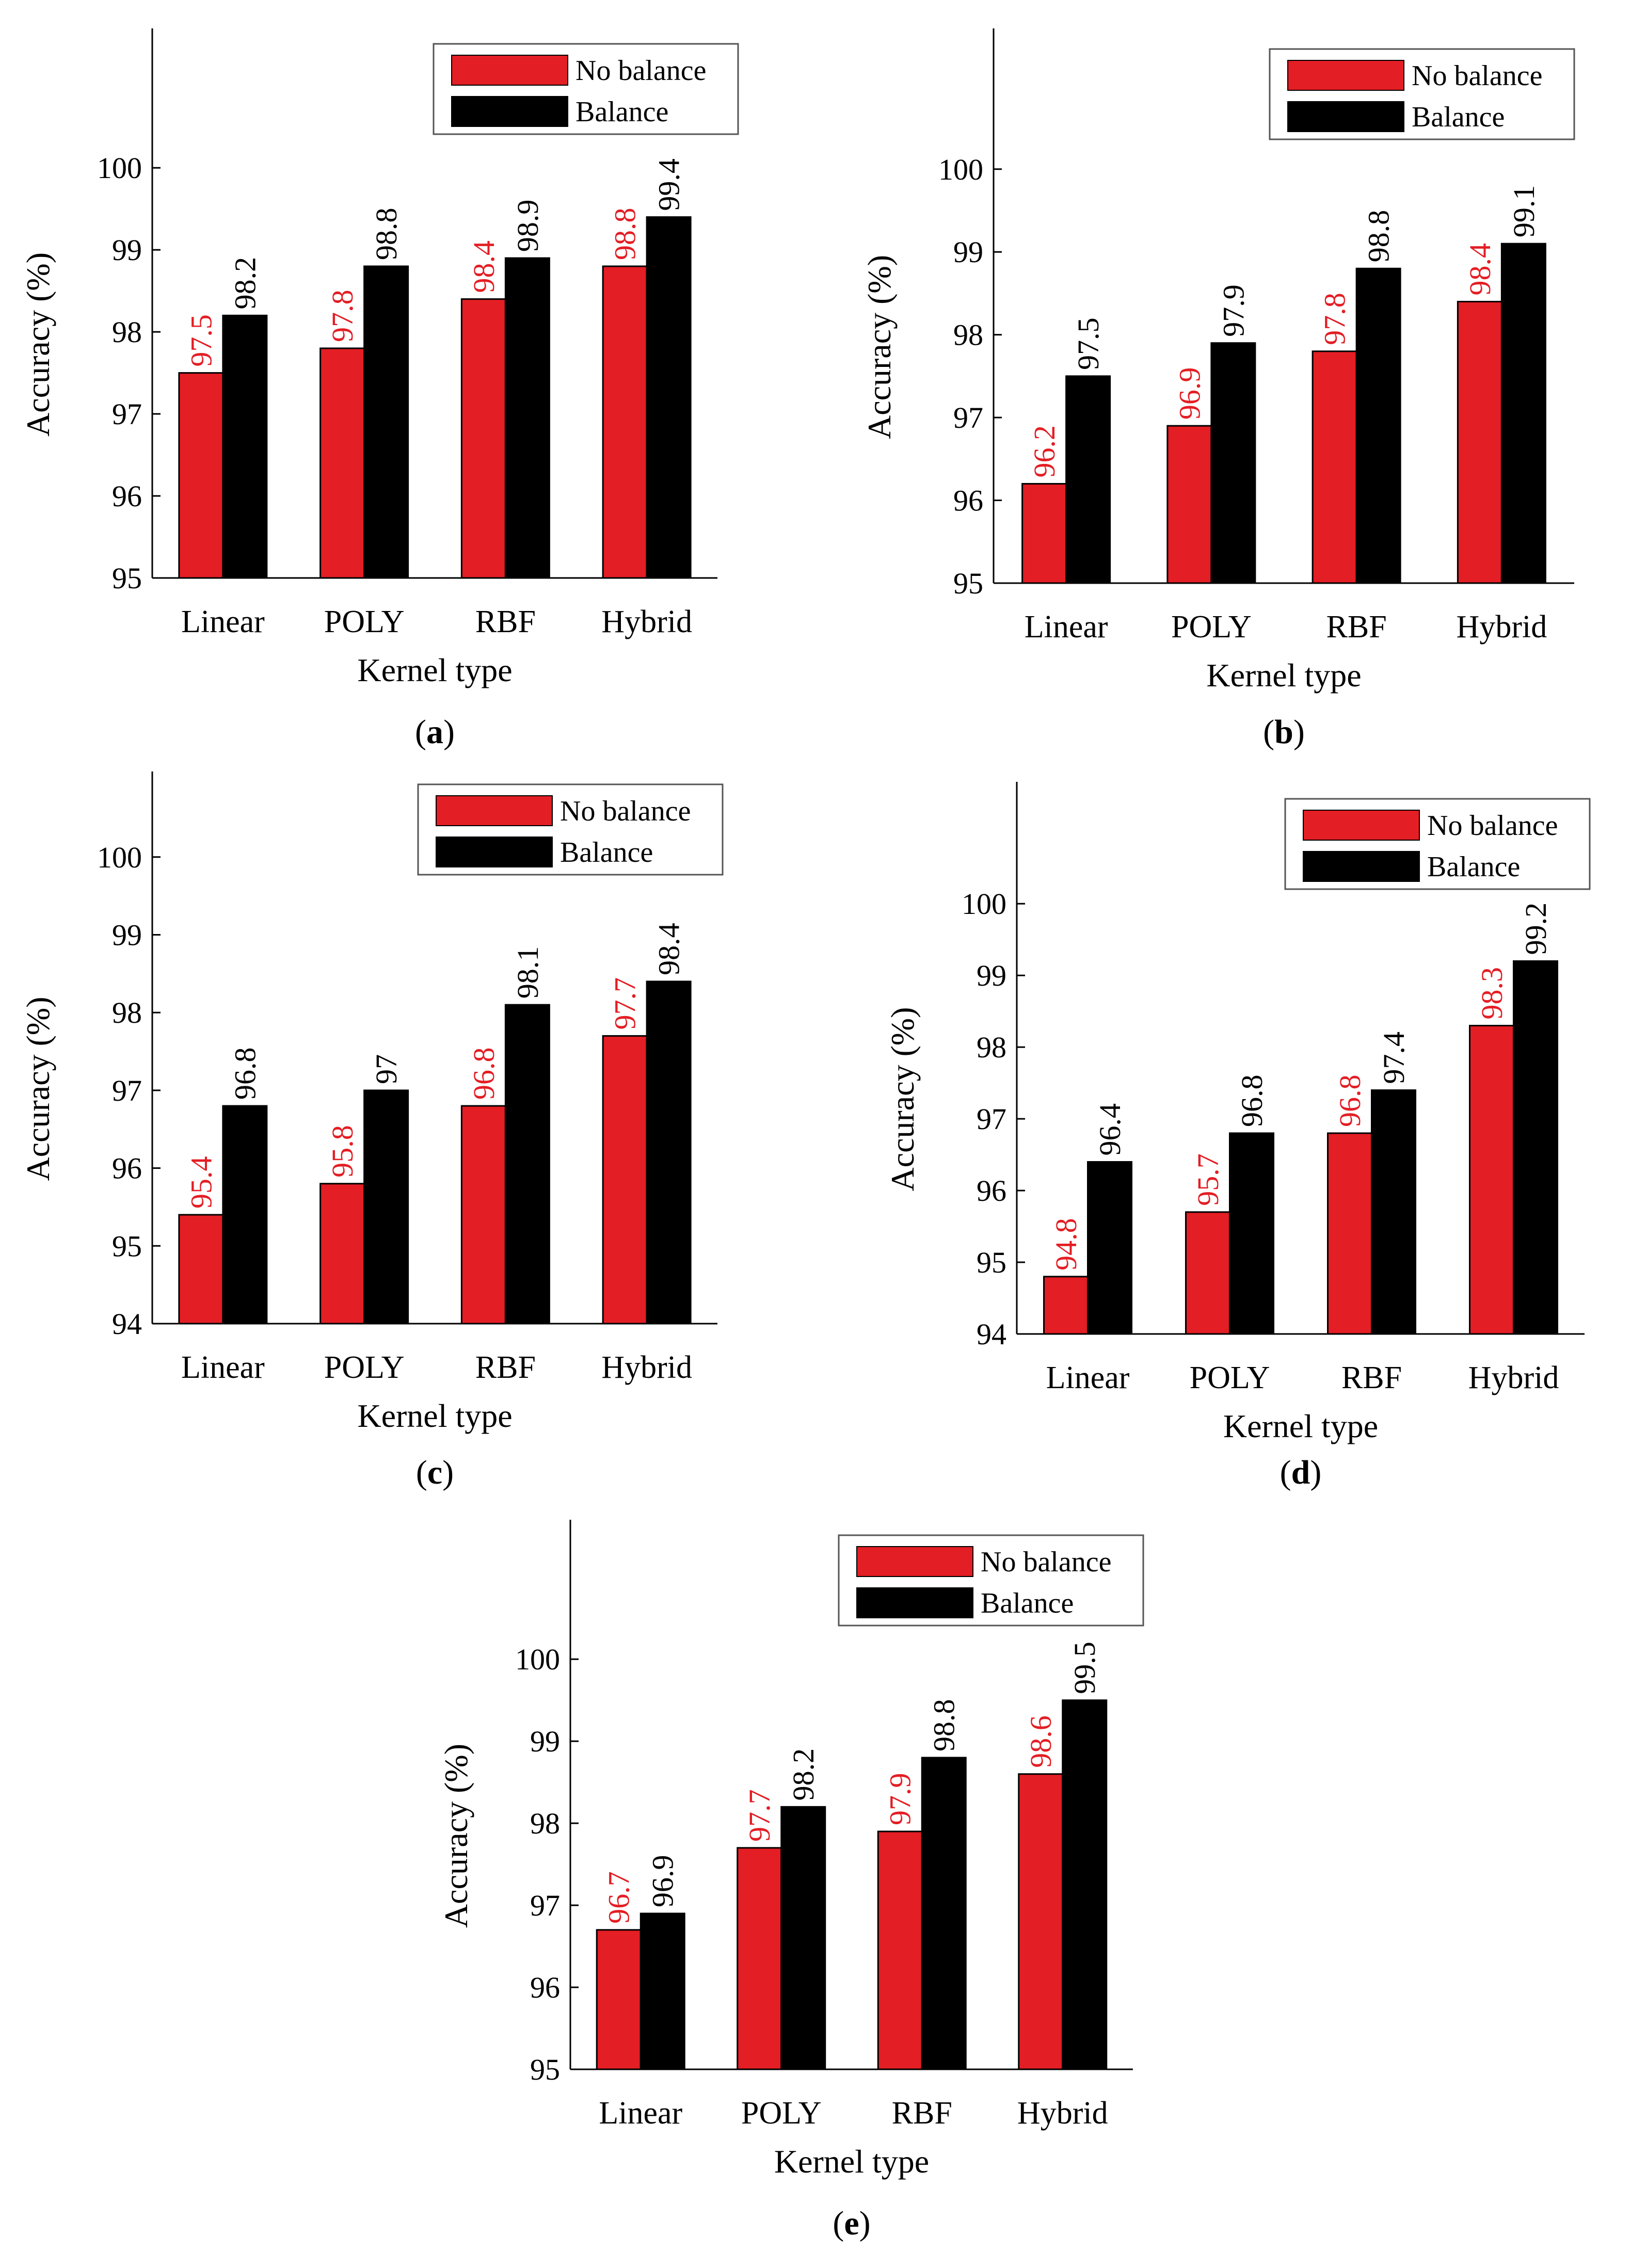 This screenshot has height=2268, width=1631. I want to click on data-label-balance: 98.2, so click(245, 283).